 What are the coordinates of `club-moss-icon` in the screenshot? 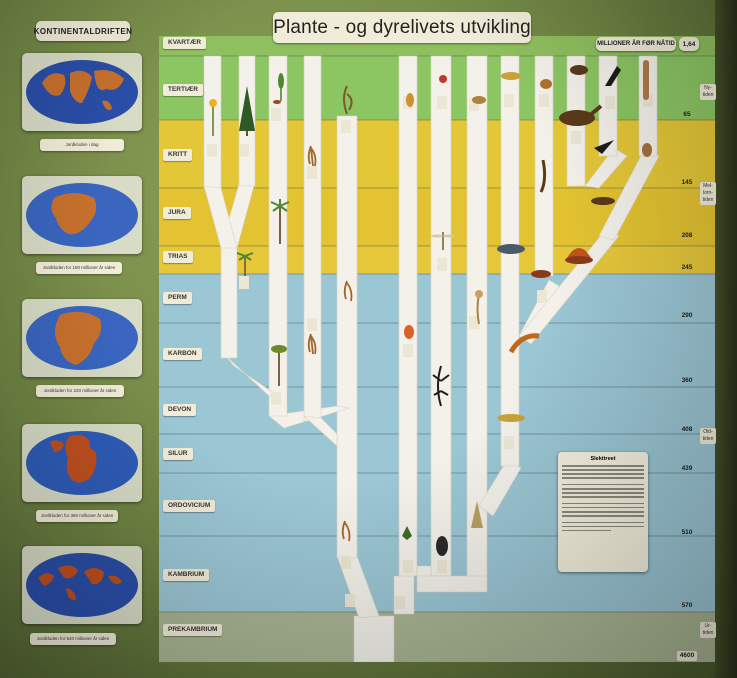 It's located at (312, 344).